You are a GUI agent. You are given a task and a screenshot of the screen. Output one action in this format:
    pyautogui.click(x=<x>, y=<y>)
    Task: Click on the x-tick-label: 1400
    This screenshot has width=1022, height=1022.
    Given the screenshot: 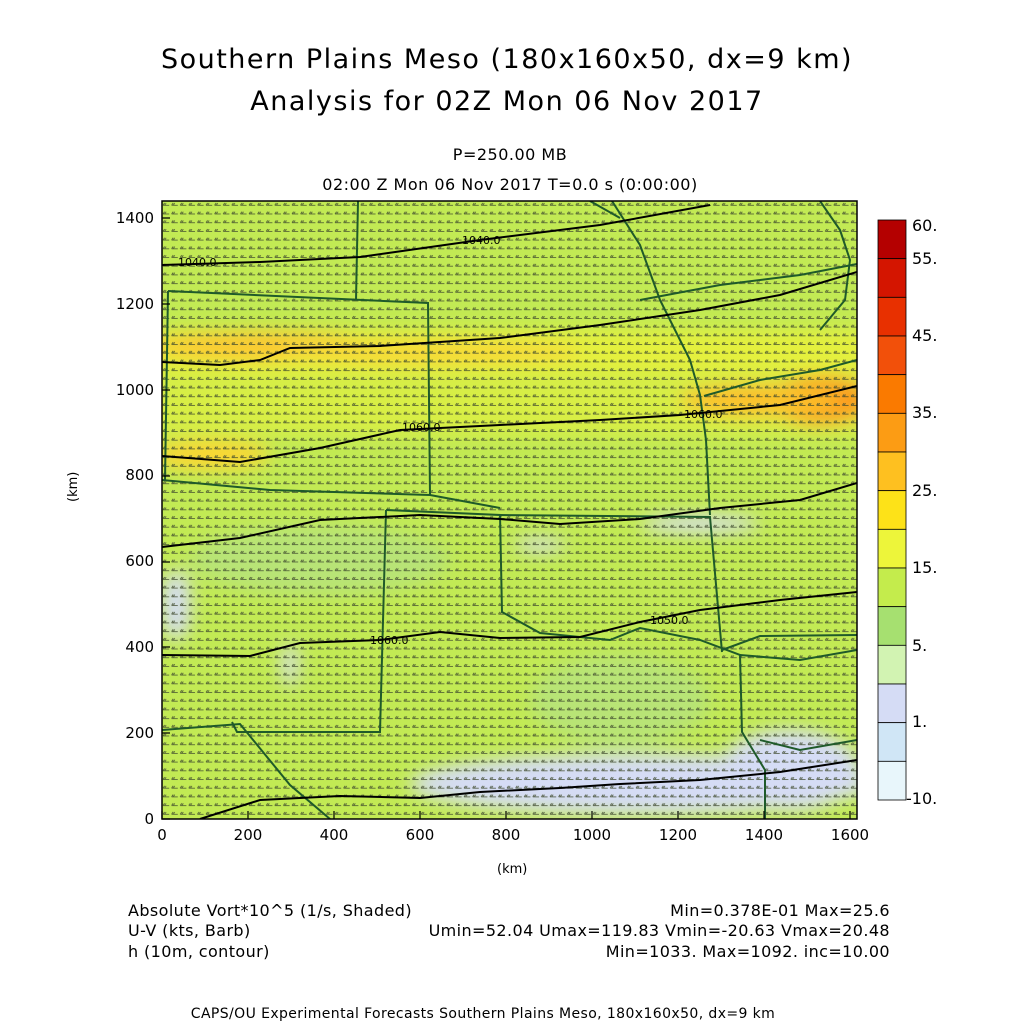 What is the action you would take?
    pyautogui.click(x=764, y=835)
    